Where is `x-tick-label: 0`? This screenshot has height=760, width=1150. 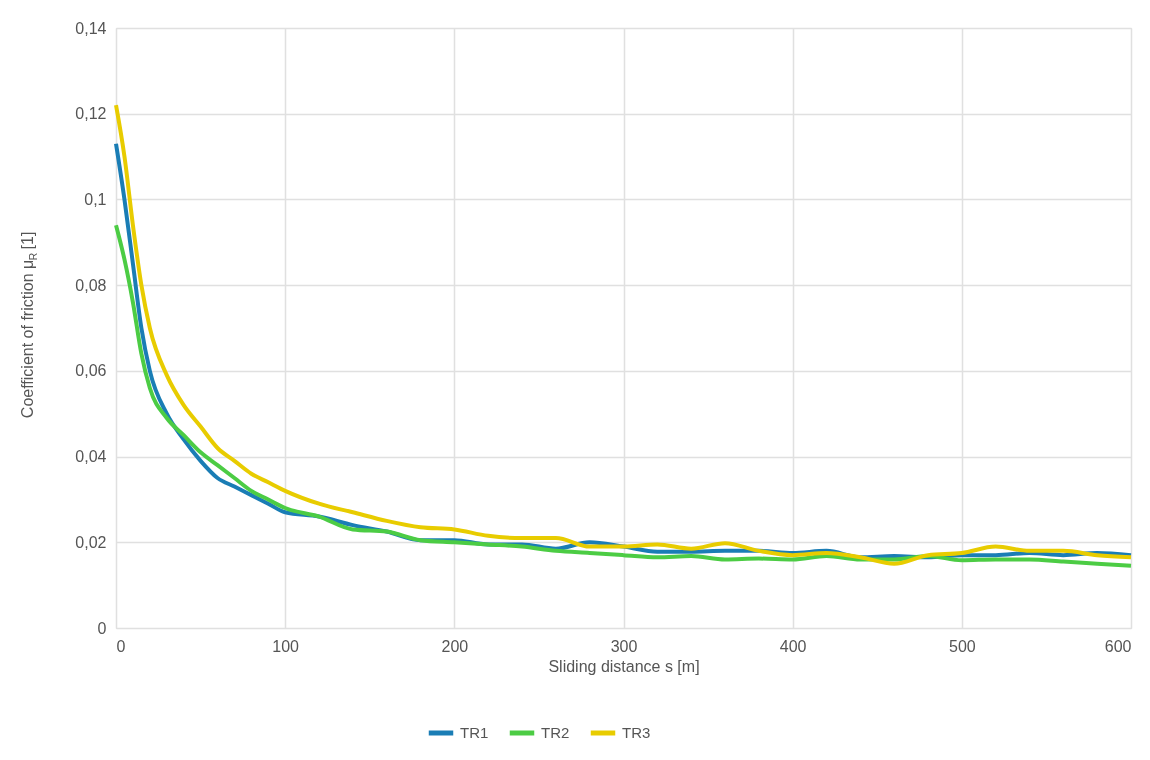
x-tick-label: 0 is located at coordinates (121, 646).